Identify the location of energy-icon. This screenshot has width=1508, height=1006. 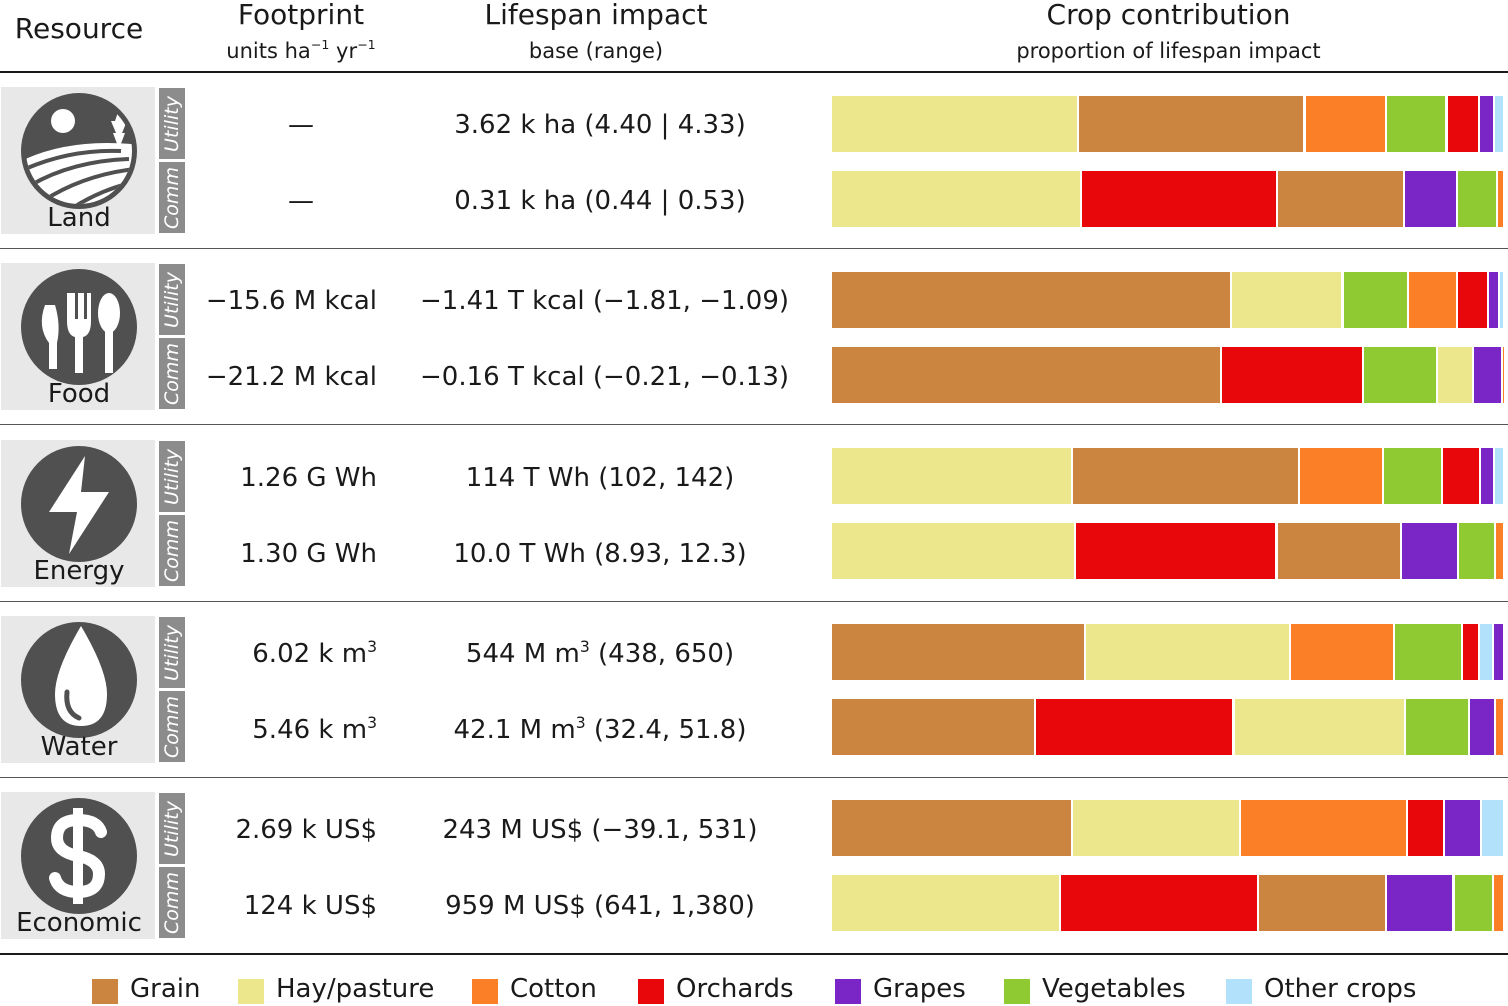
(79, 504).